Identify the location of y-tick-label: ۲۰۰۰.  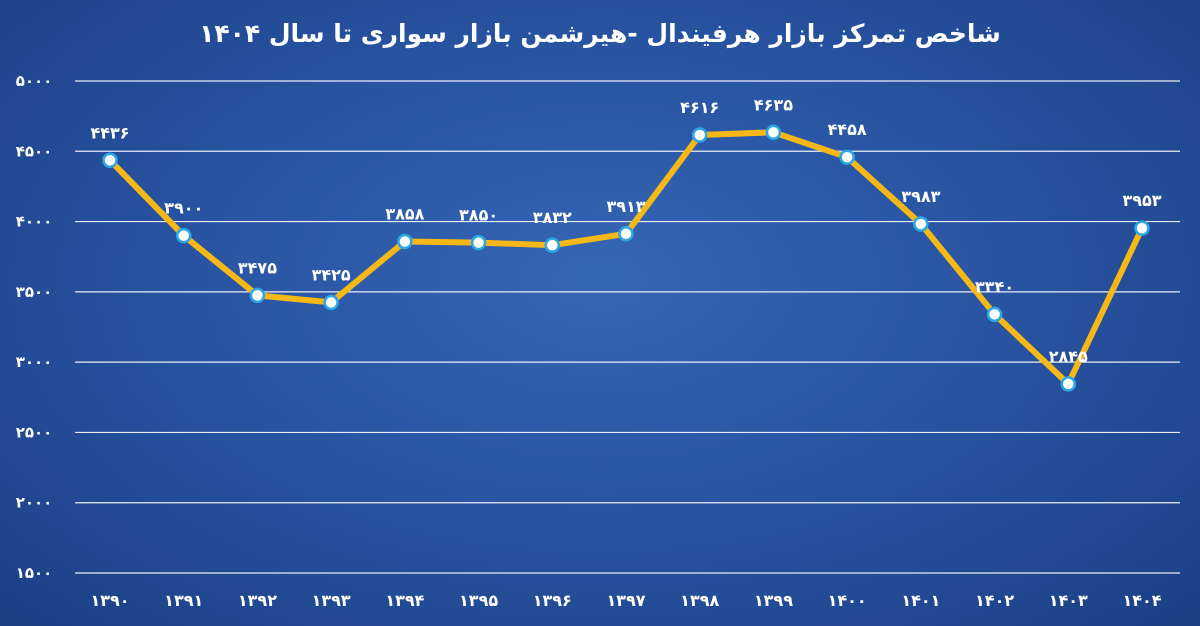
(34, 503).